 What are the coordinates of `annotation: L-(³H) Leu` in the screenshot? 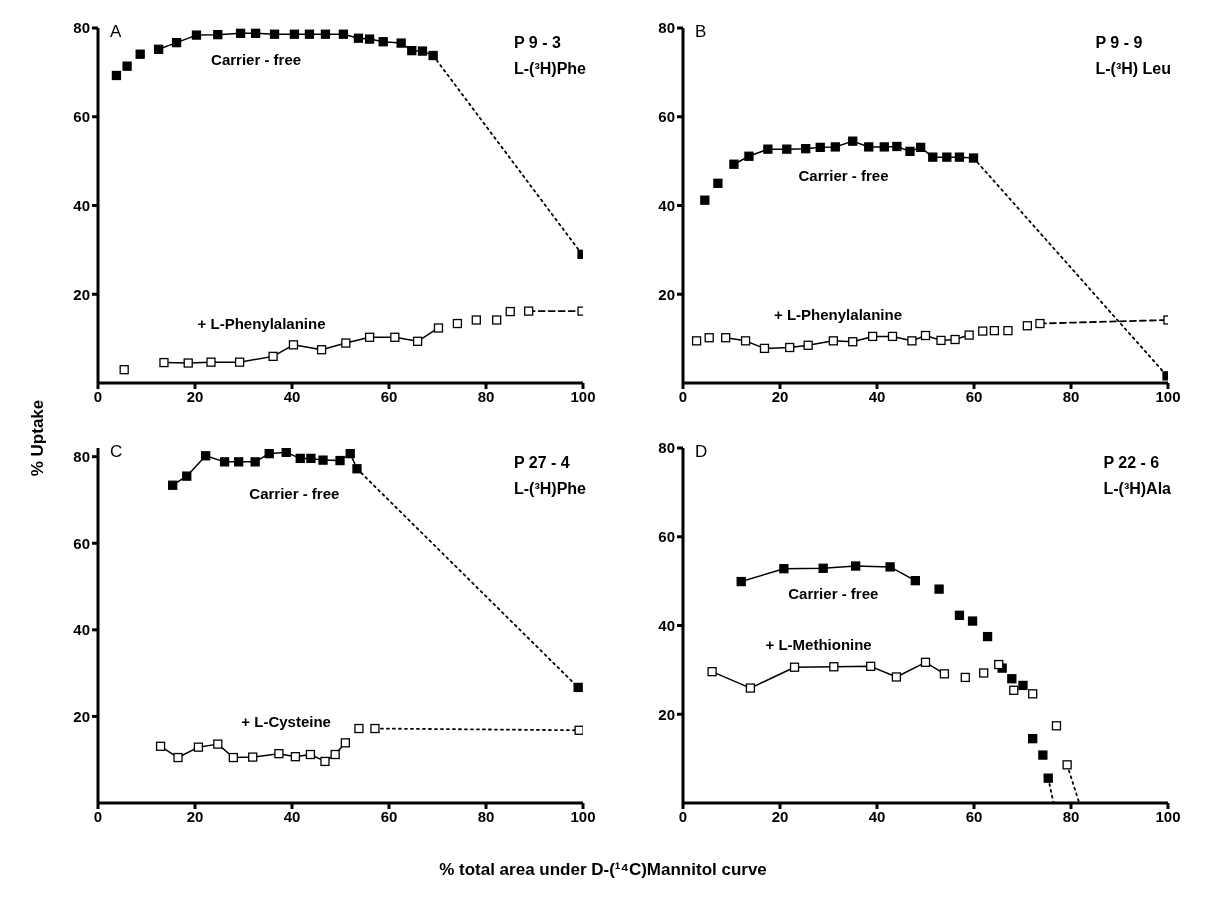 It's located at (1133, 69).